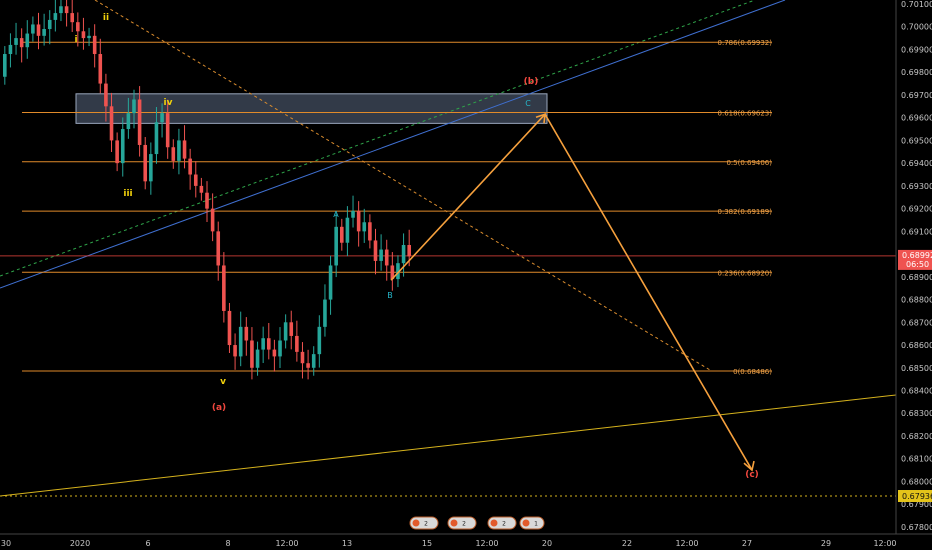 The image size is (932, 550). What do you see at coordinates (6, 543) in the screenshot?
I see `time-tick-label: 30` at bounding box center [6, 543].